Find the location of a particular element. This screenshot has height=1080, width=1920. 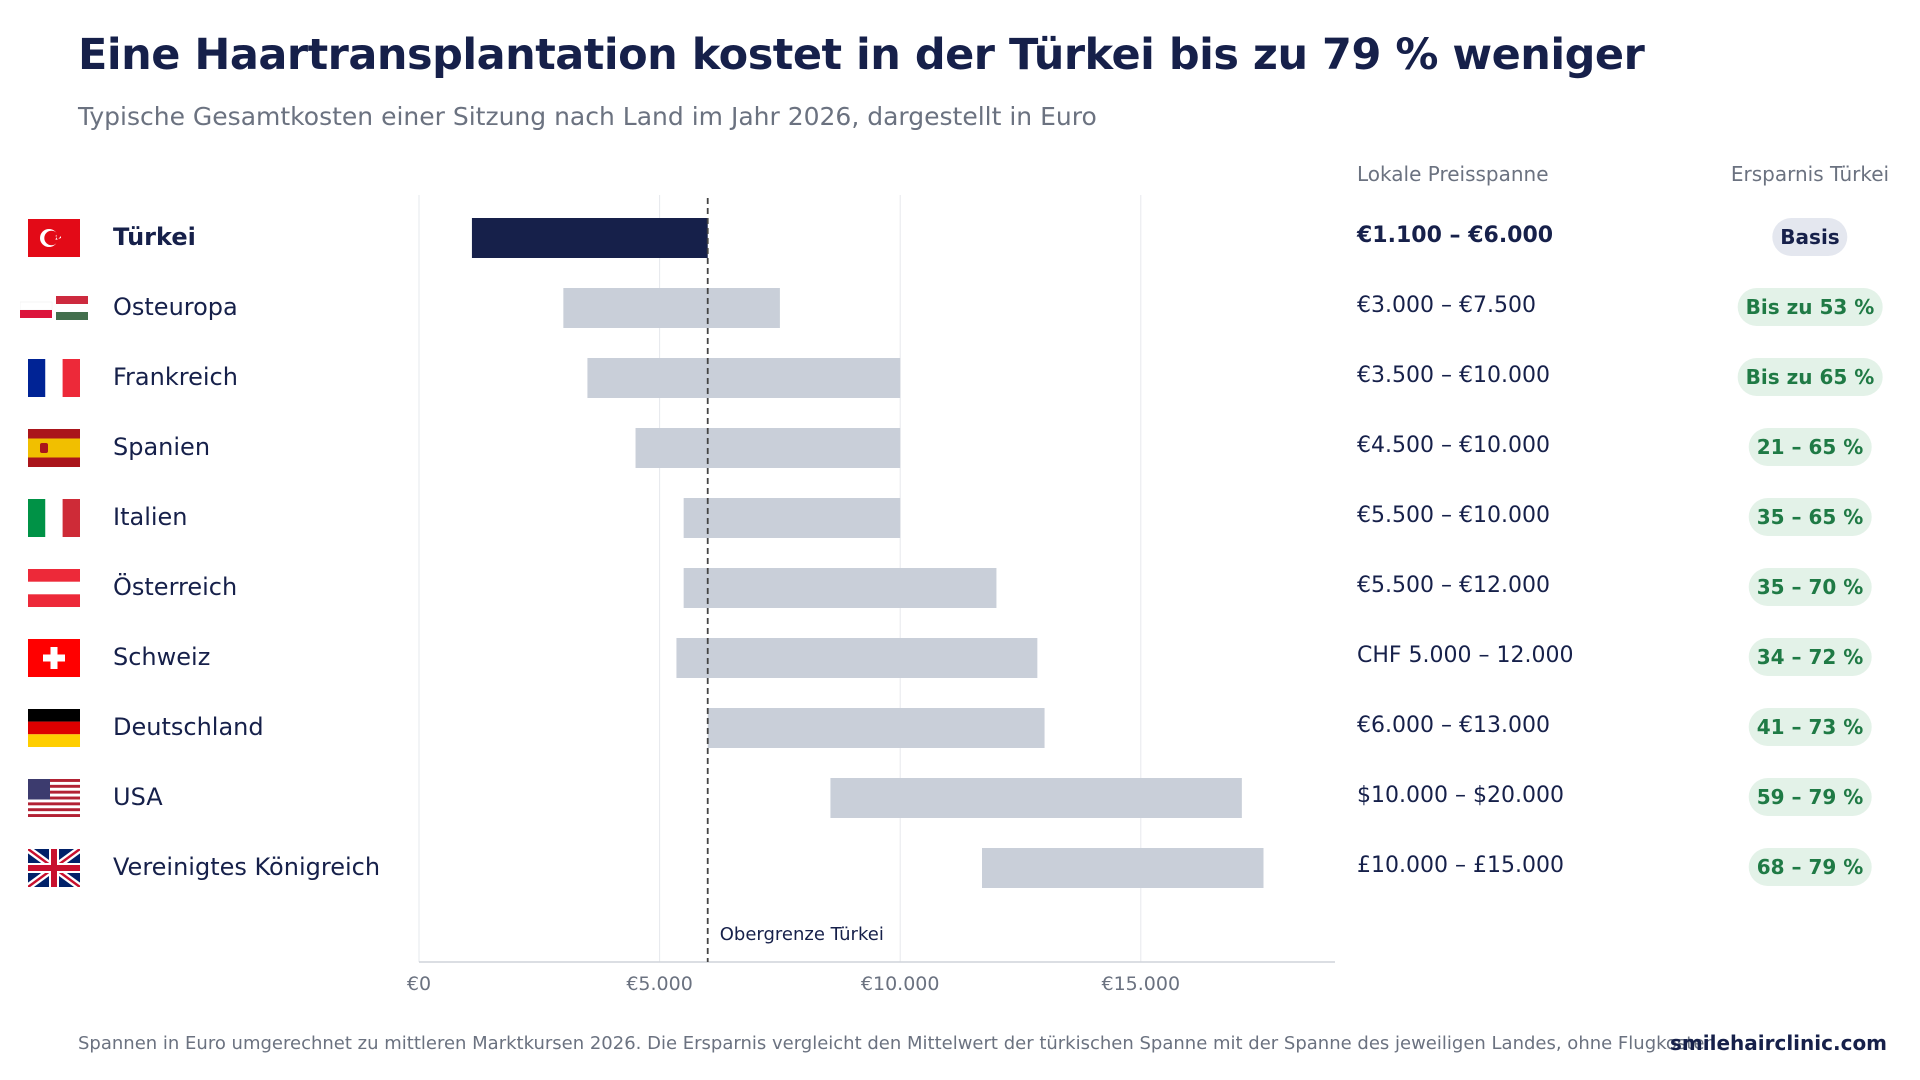

table-row: Schweiz CHF 5.000 – 12.000 34 – 72 % is located at coordinates (960, 658).